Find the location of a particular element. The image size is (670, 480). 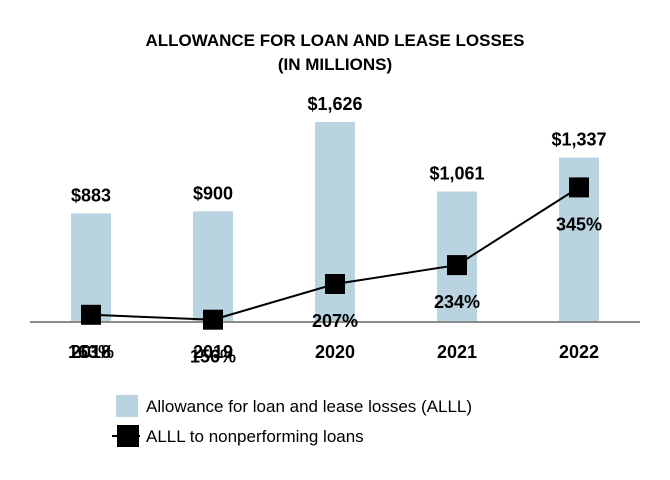

x-tick-label-2020: 2020 is located at coordinates (335, 352).